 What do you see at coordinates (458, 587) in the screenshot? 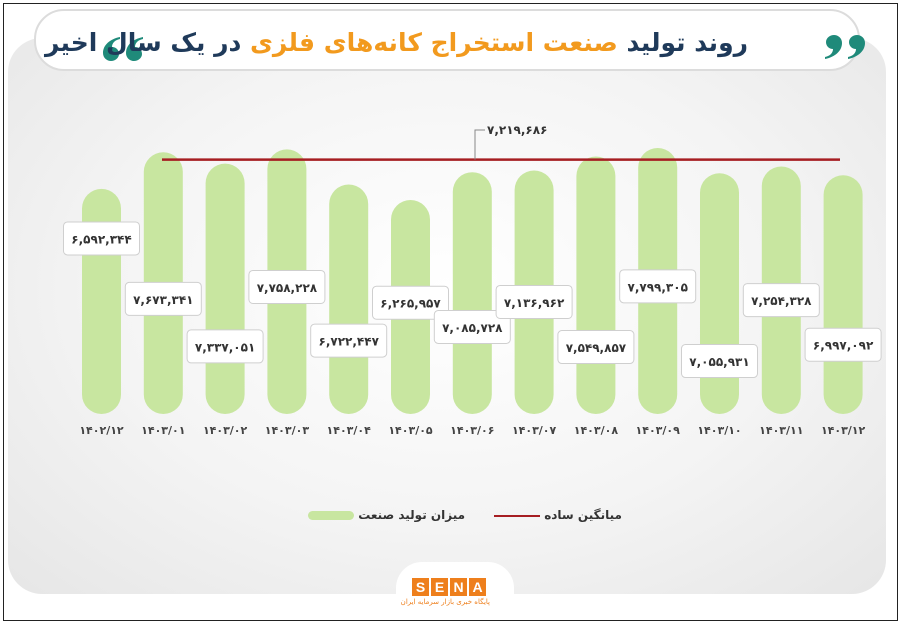
I see `logo-letter: N` at bounding box center [458, 587].